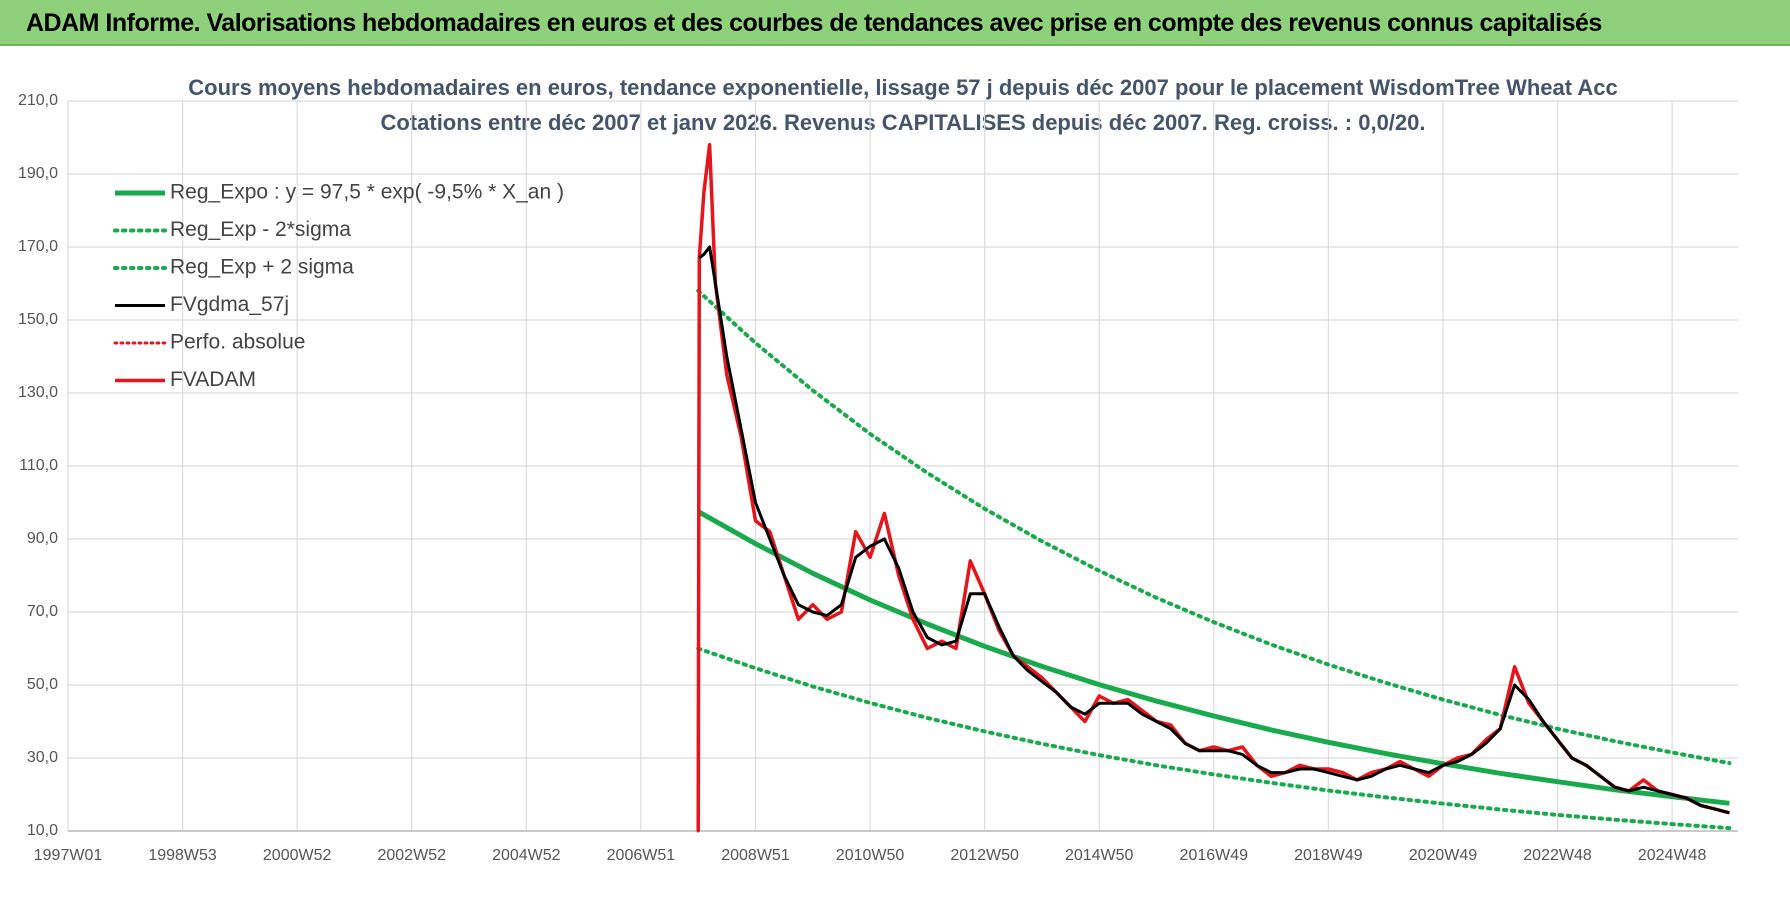 The image size is (1790, 912). Describe the element at coordinates (38, 246) in the screenshot. I see `y-tick-label: 170,0` at that location.